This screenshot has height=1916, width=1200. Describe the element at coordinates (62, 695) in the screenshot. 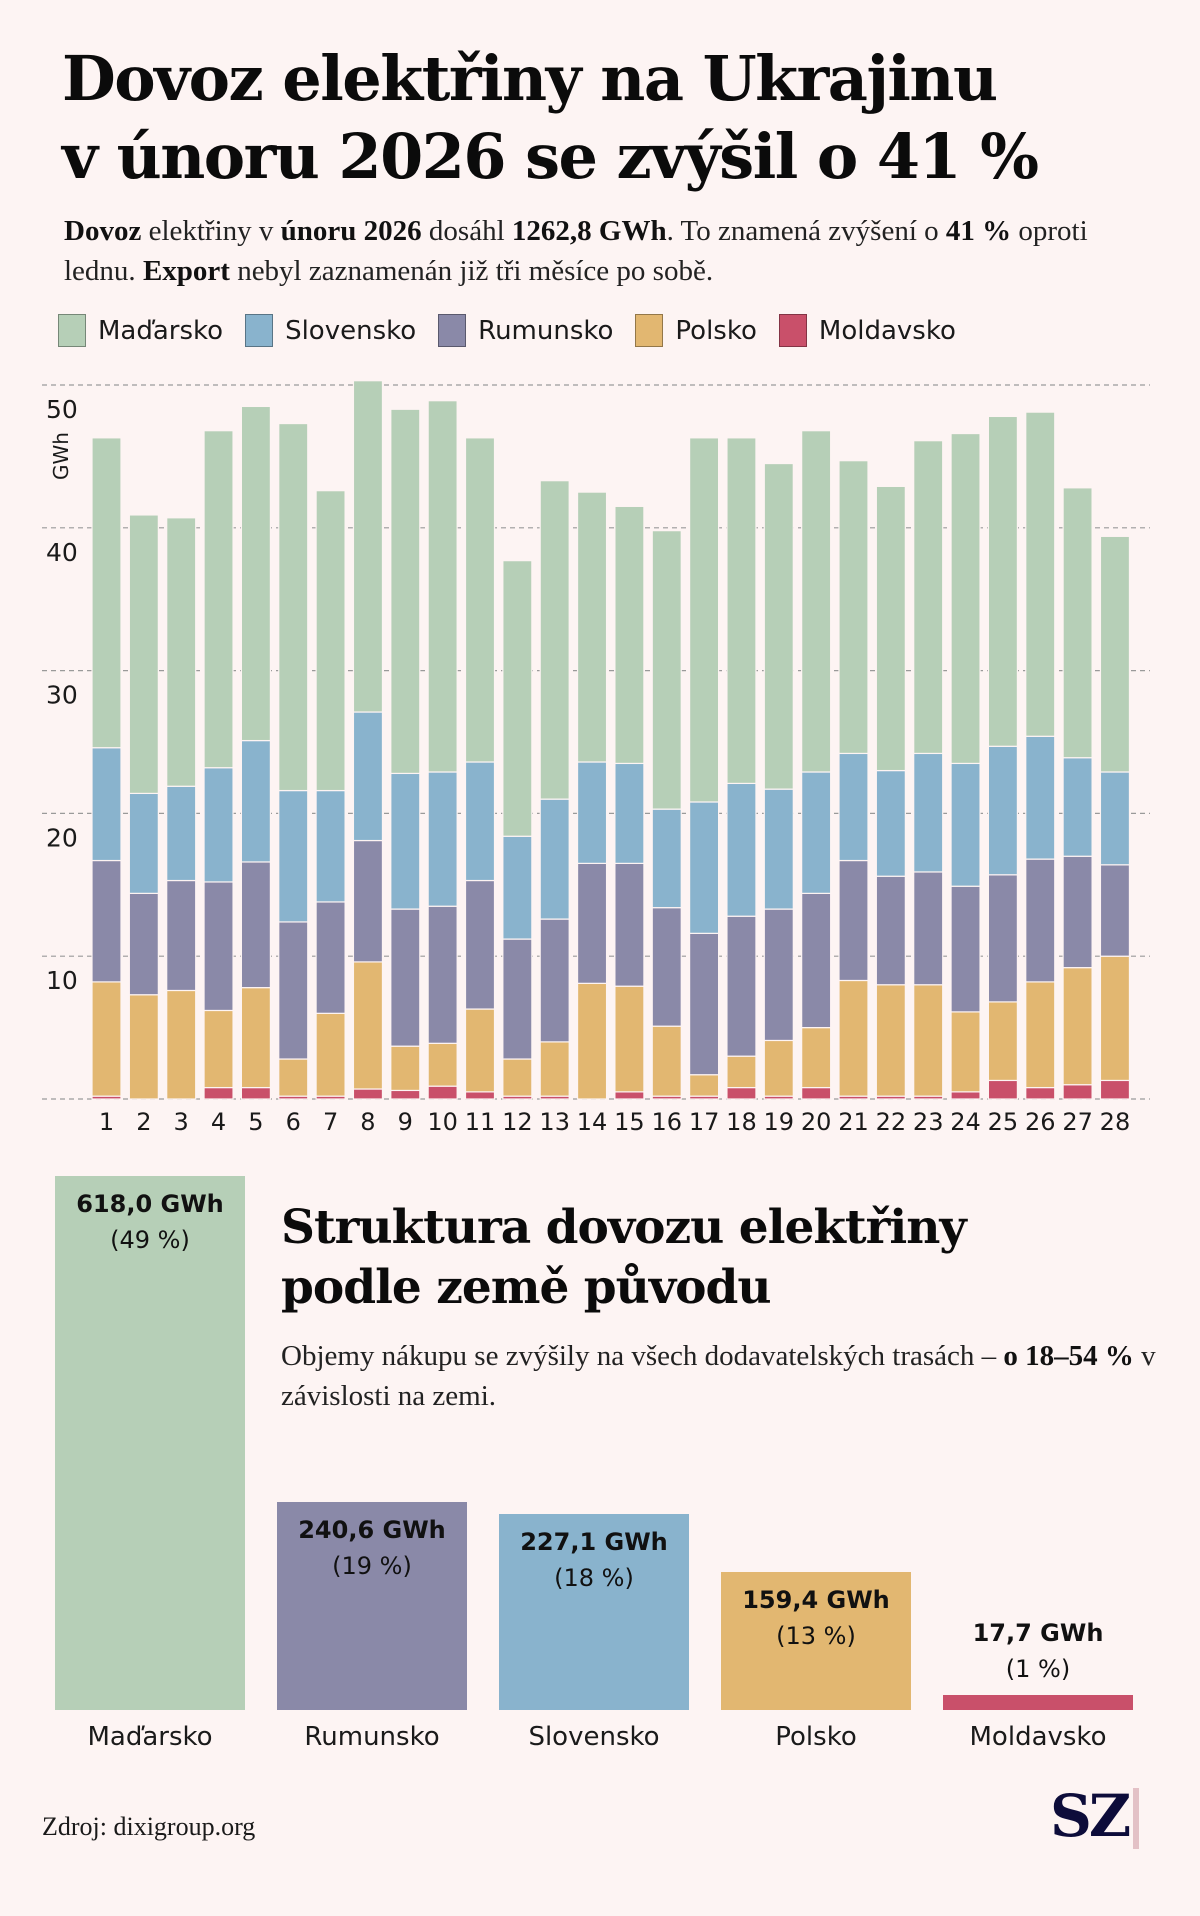

I see `y-tick-label: 30` at that location.